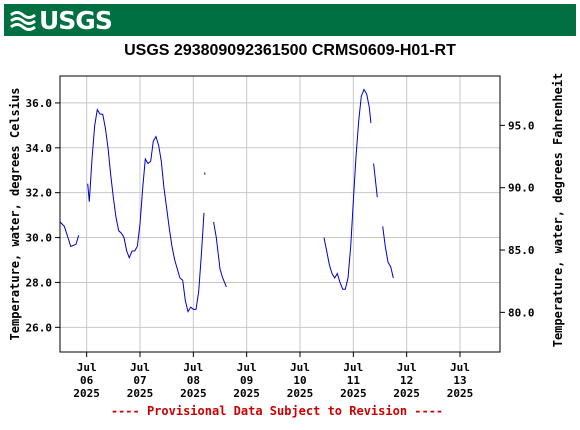  Describe the element at coordinates (521, 188) in the screenshot. I see `y2-tick-label: 90.0` at that location.